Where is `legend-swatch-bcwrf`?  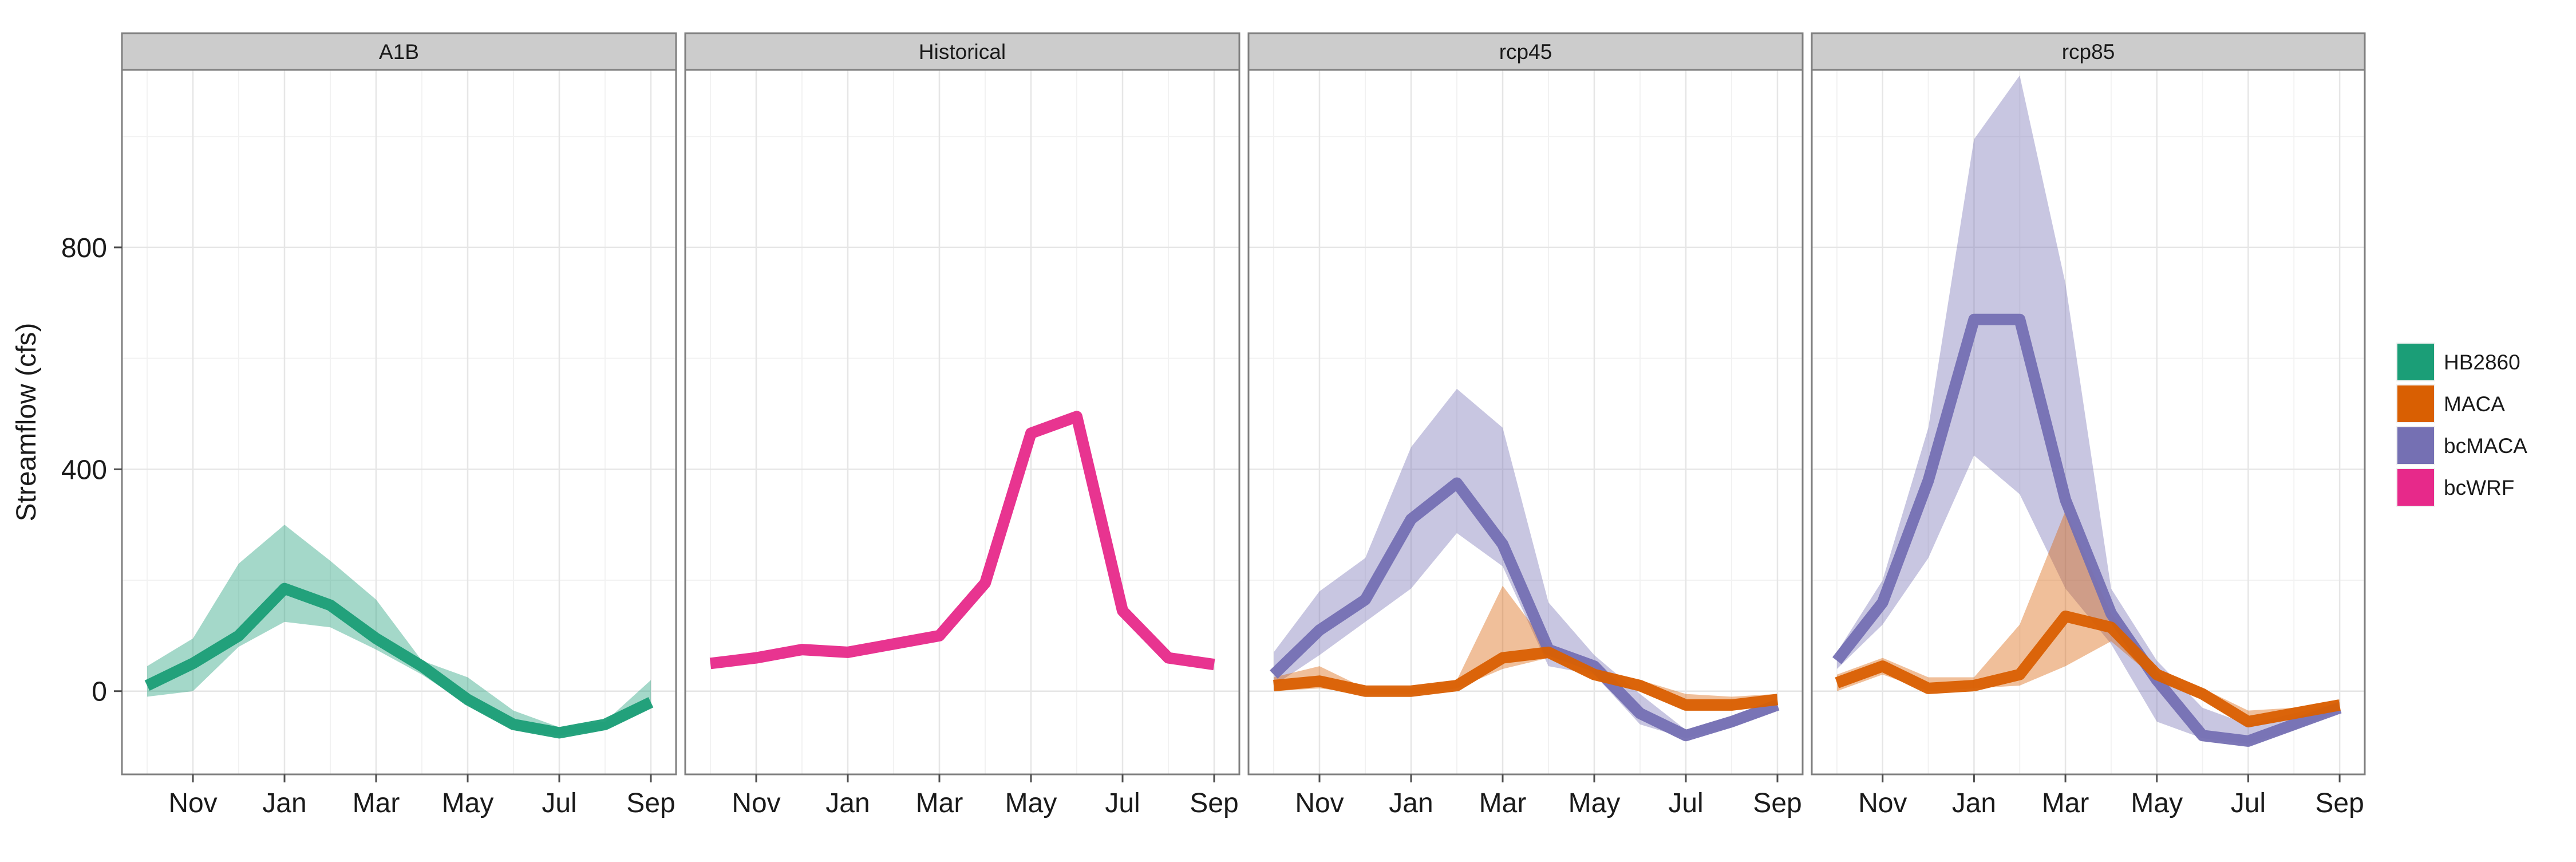 legend-swatch-bcwrf is located at coordinates (2415, 488).